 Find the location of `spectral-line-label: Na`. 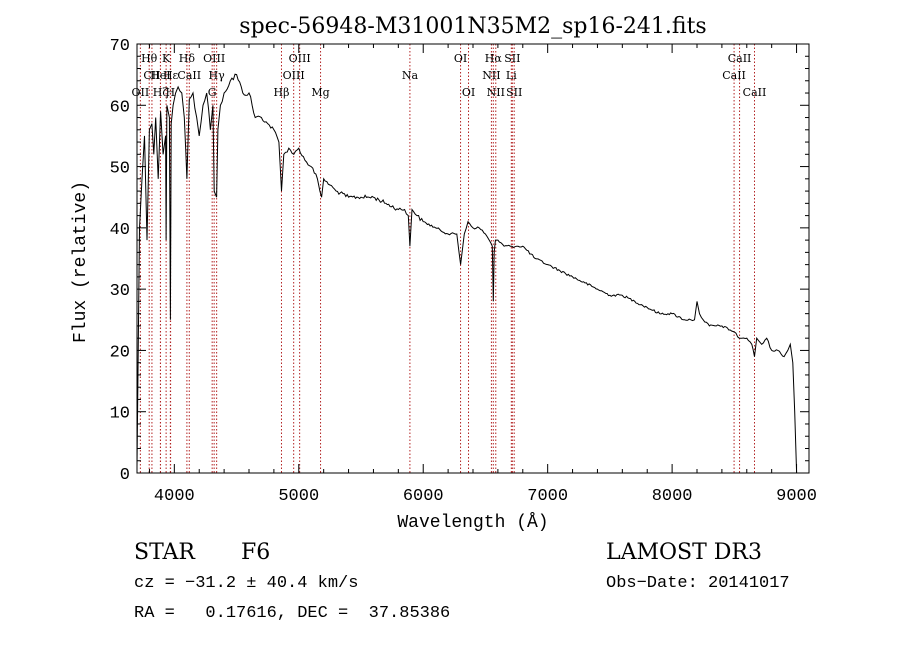

spectral-line-label: Na is located at coordinates (410, 75).